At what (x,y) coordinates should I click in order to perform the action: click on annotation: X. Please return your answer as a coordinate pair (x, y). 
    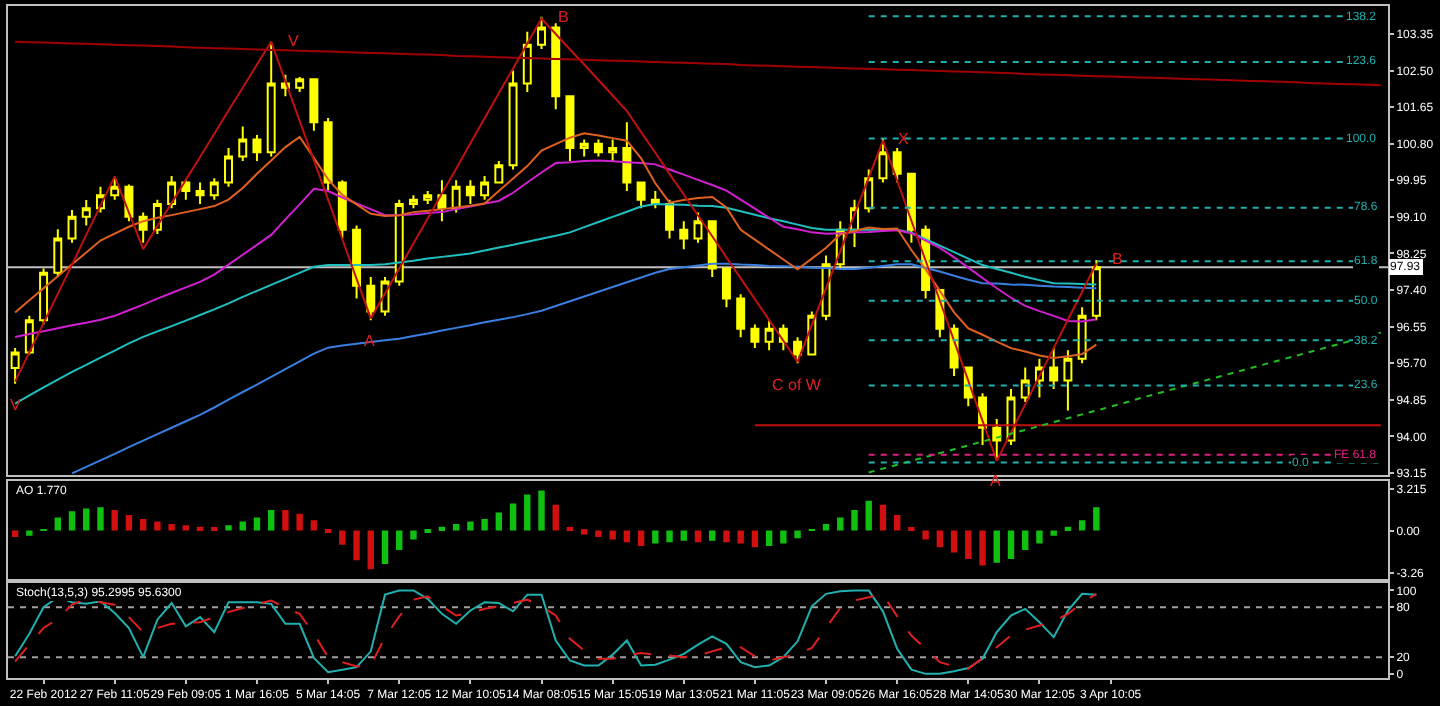
    Looking at the image, I should click on (904, 139).